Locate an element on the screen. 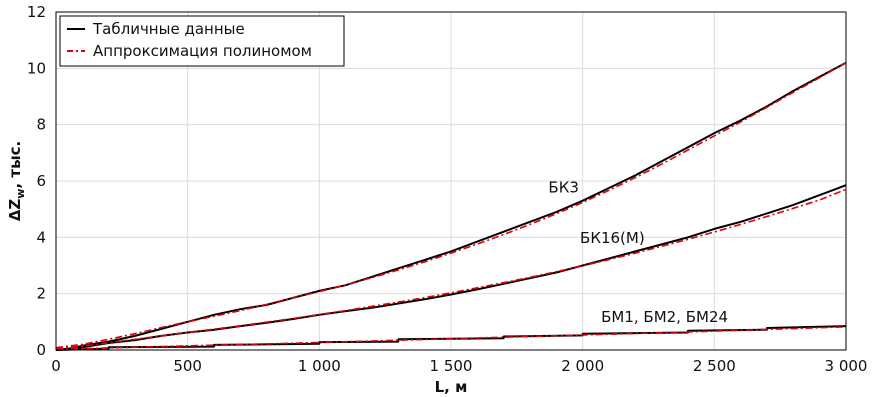 This screenshot has width=873, height=397. legend-box is located at coordinates (202, 41).